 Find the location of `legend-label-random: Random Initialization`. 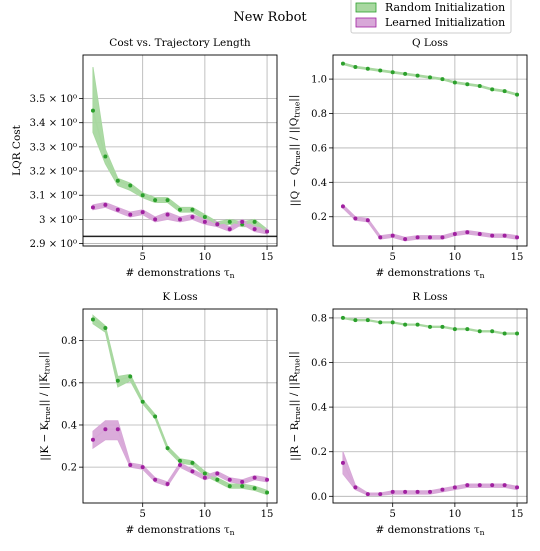

legend-label-random: Random Initialization is located at coordinates (445, 7).